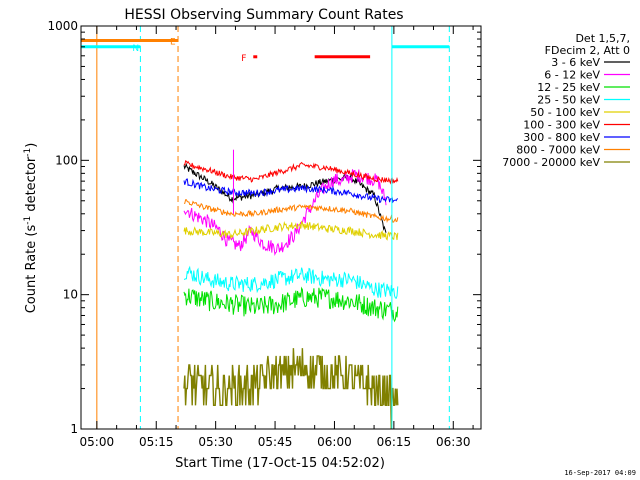 This screenshot has height=480, width=640. I want to click on flag-label: E, so click(173, 42).